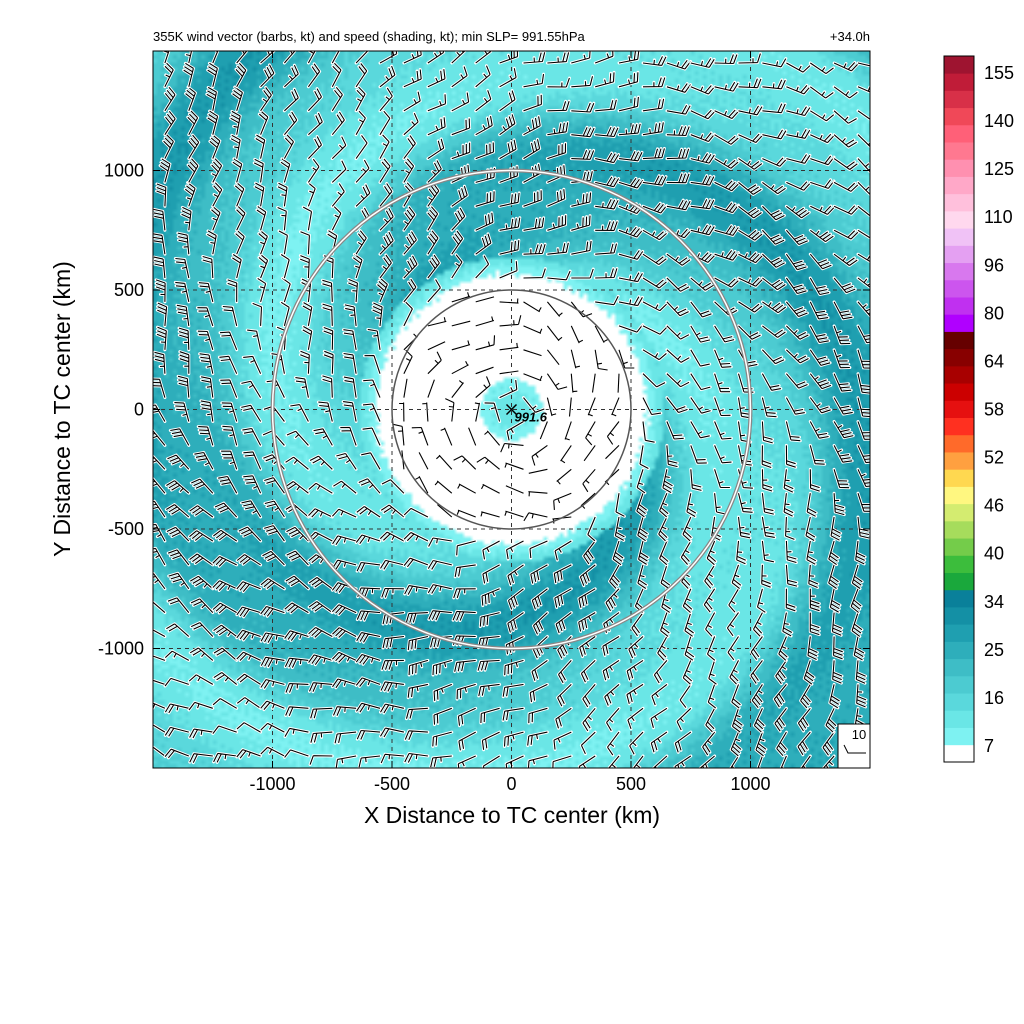 The image size is (1024, 1024). I want to click on colorbar-tick-label: 125, so click(999, 169).